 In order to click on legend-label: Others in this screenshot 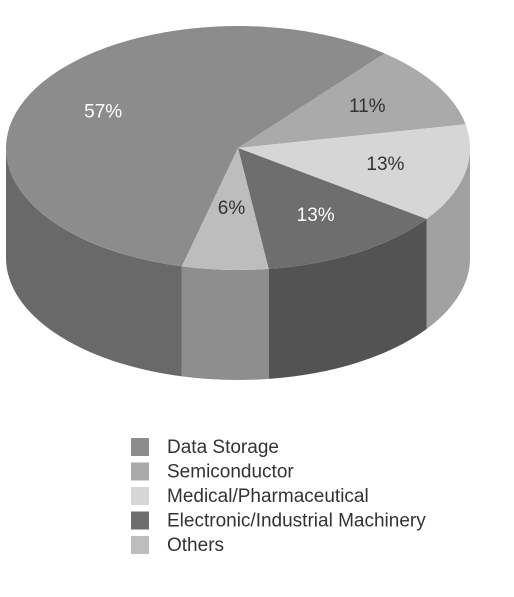, I will do `click(195, 545)`.